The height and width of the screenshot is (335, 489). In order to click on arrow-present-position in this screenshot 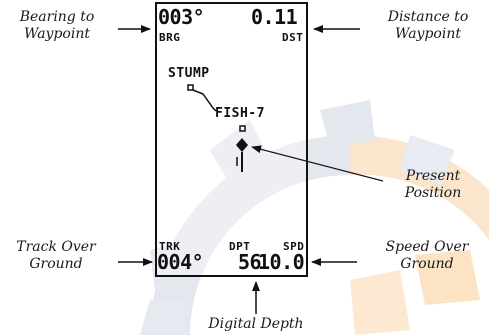, I will do `click(317, 163)`.